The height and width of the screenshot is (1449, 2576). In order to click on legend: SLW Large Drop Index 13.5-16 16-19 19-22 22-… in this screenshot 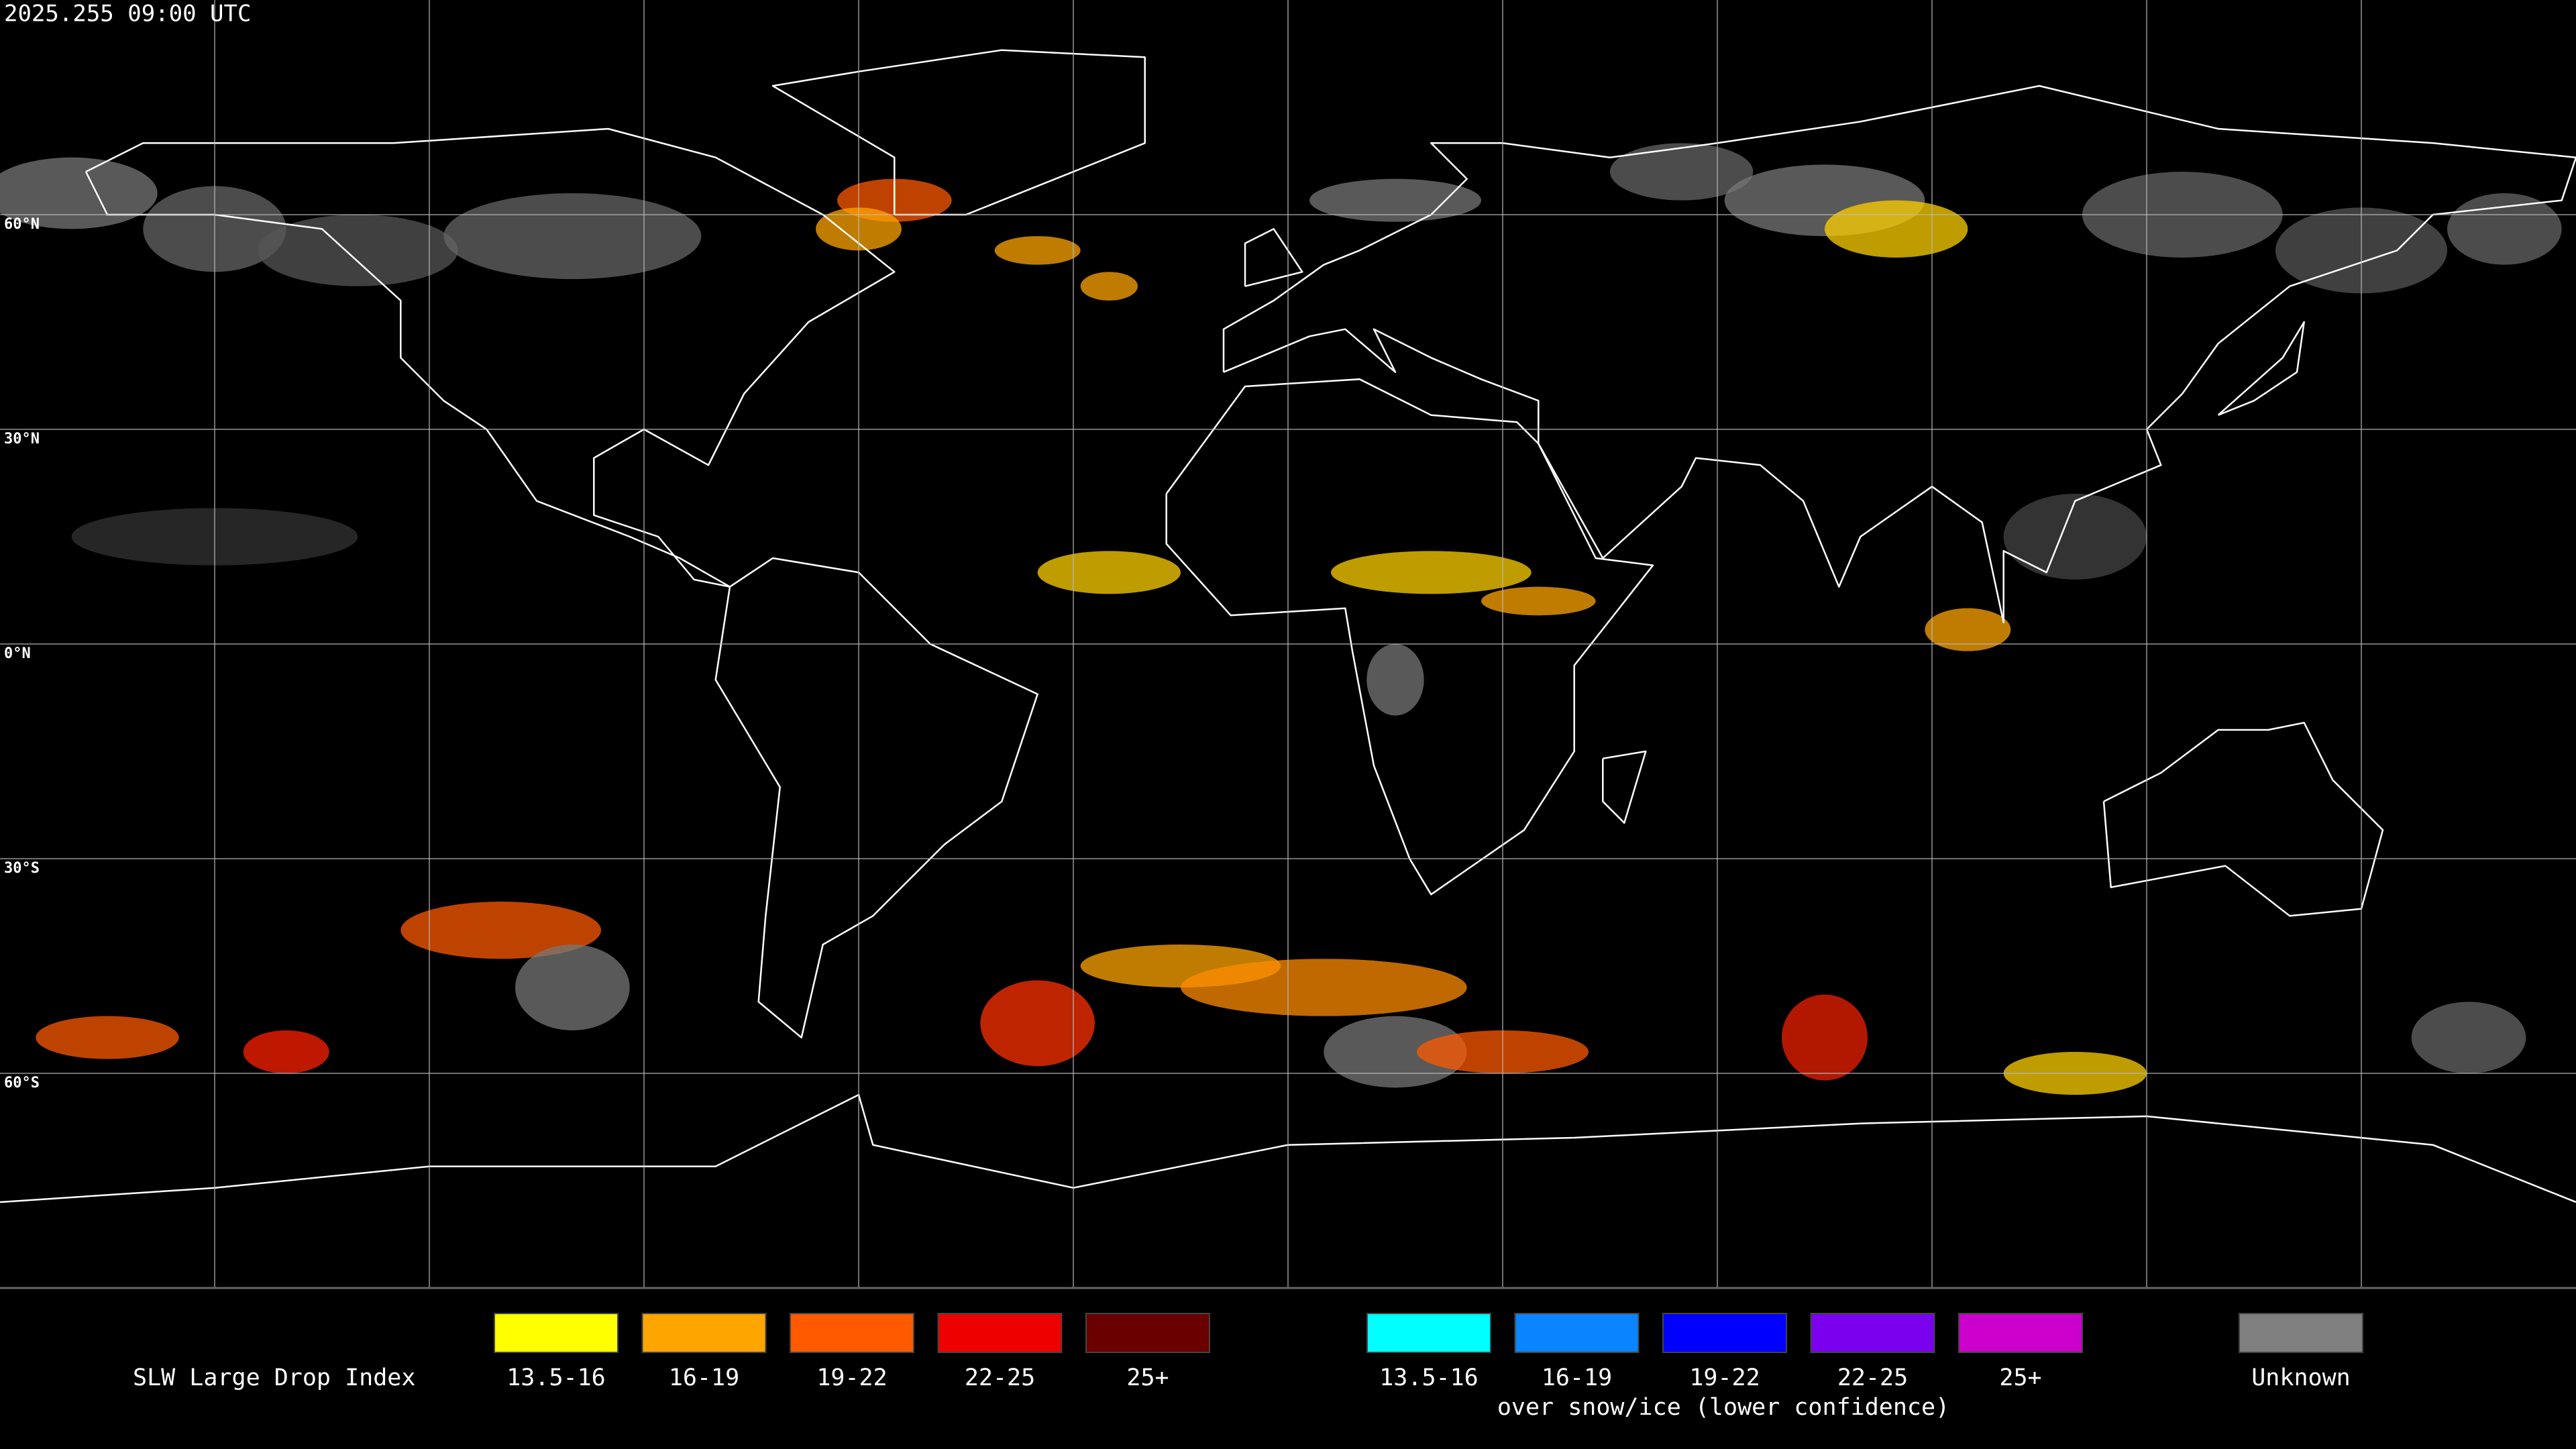, I will do `click(1248, 1367)`.